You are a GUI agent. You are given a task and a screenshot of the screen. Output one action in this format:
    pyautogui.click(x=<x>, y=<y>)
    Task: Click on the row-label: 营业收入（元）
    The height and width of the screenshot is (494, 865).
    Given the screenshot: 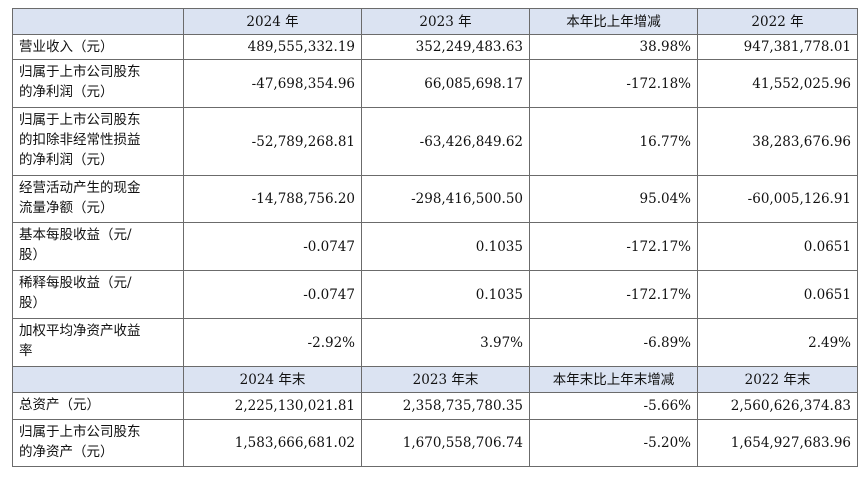 What is the action you would take?
    pyautogui.click(x=98, y=47)
    